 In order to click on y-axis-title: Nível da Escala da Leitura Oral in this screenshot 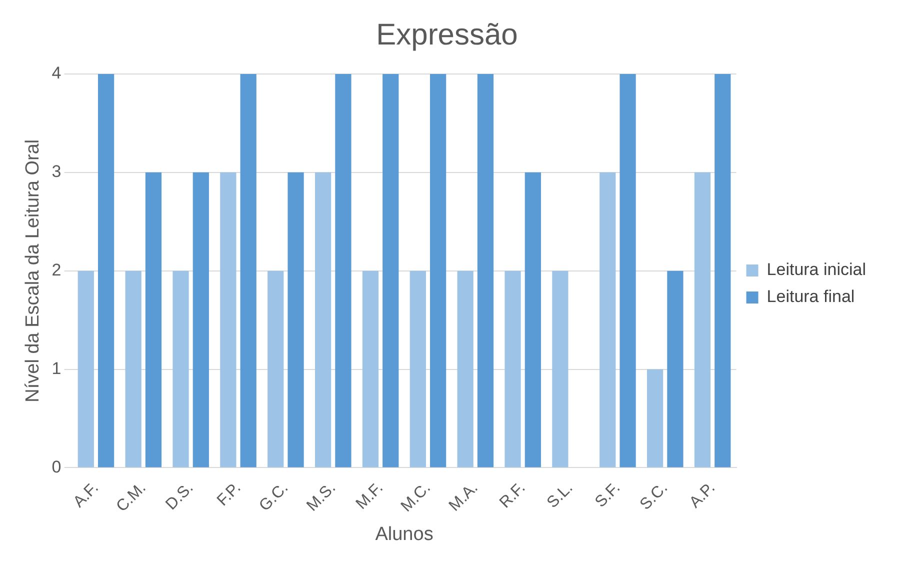, I will do `click(33, 270)`.